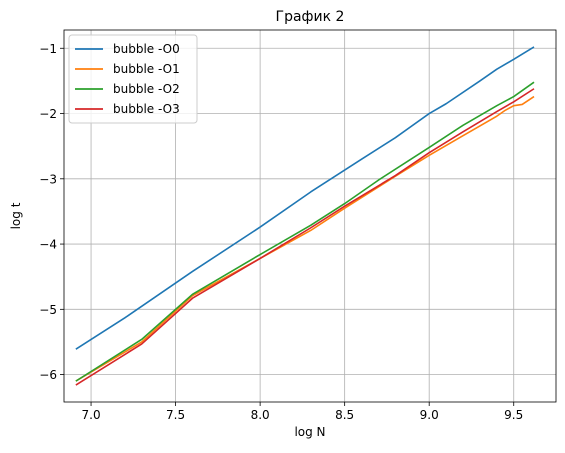  I want to click on y-tick-label: −1, so click(48, 49).